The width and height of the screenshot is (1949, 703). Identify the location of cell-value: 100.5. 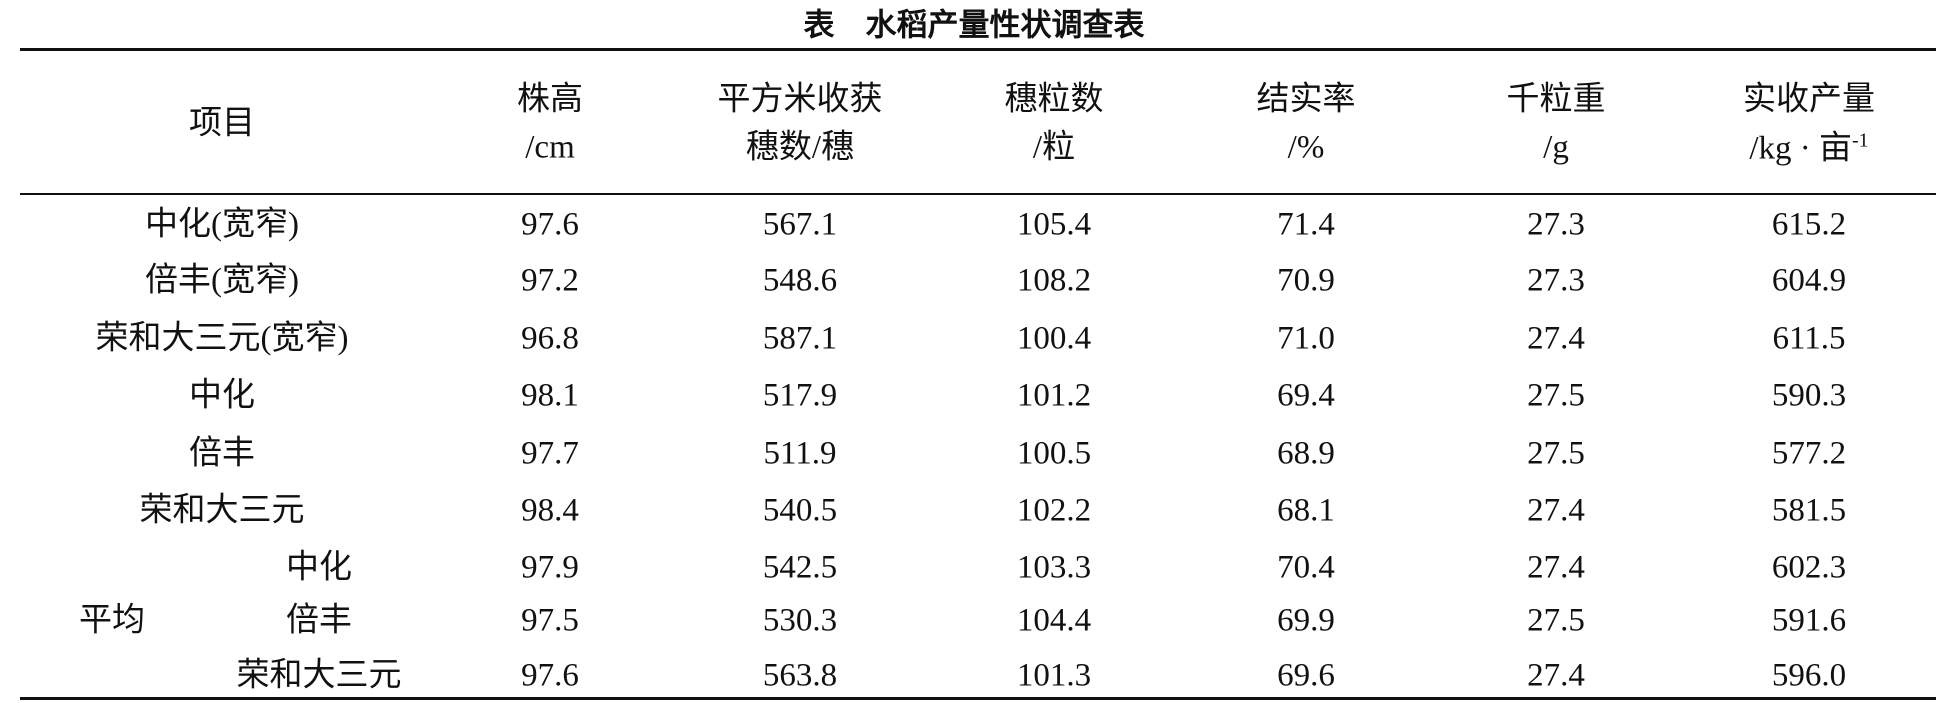
(1054, 453).